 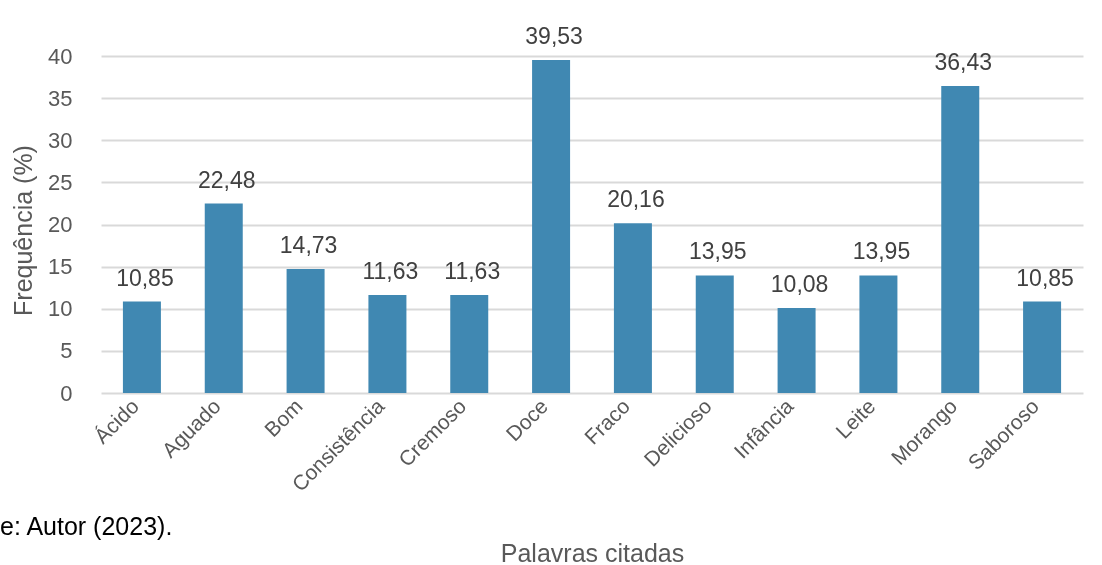 What do you see at coordinates (60, 56) in the screenshot?
I see `y-tick-label: 40` at bounding box center [60, 56].